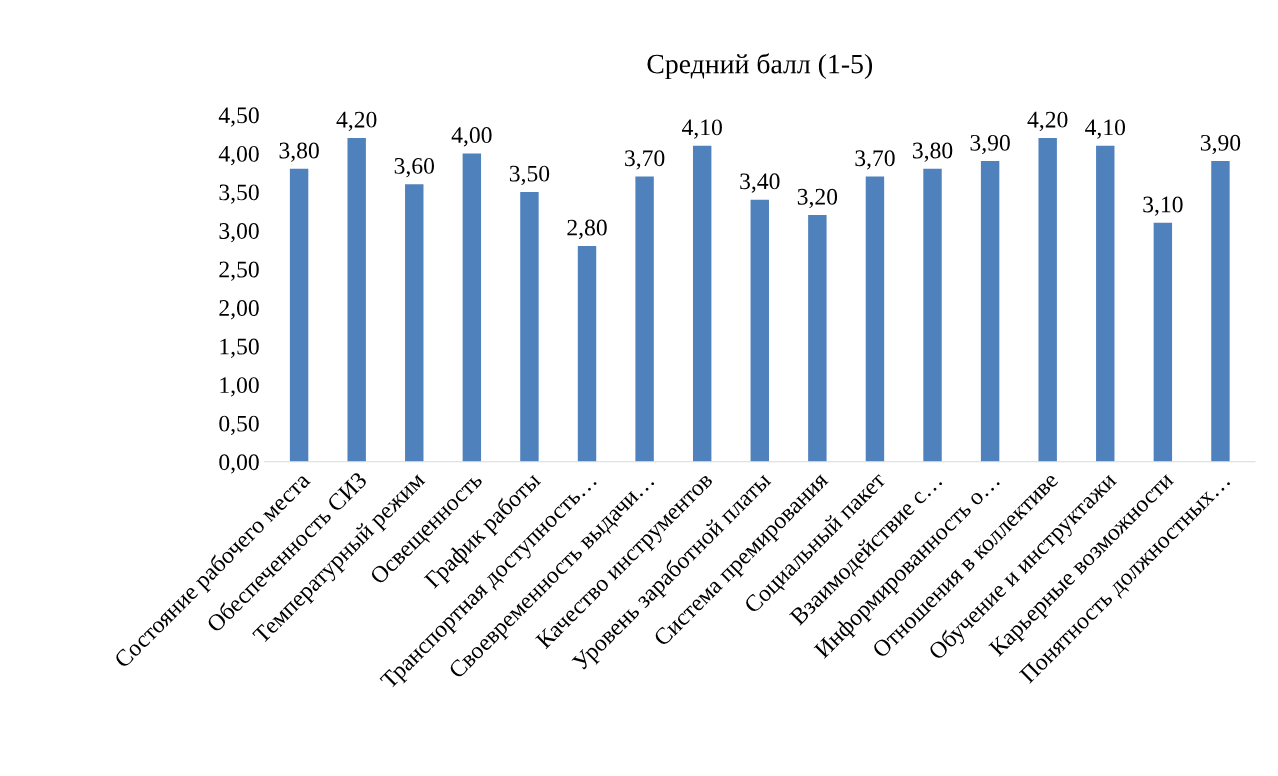 The width and height of the screenshot is (1278, 776). Describe the element at coordinates (239, 464) in the screenshot. I see `y-tick-label: 0,00` at that location.